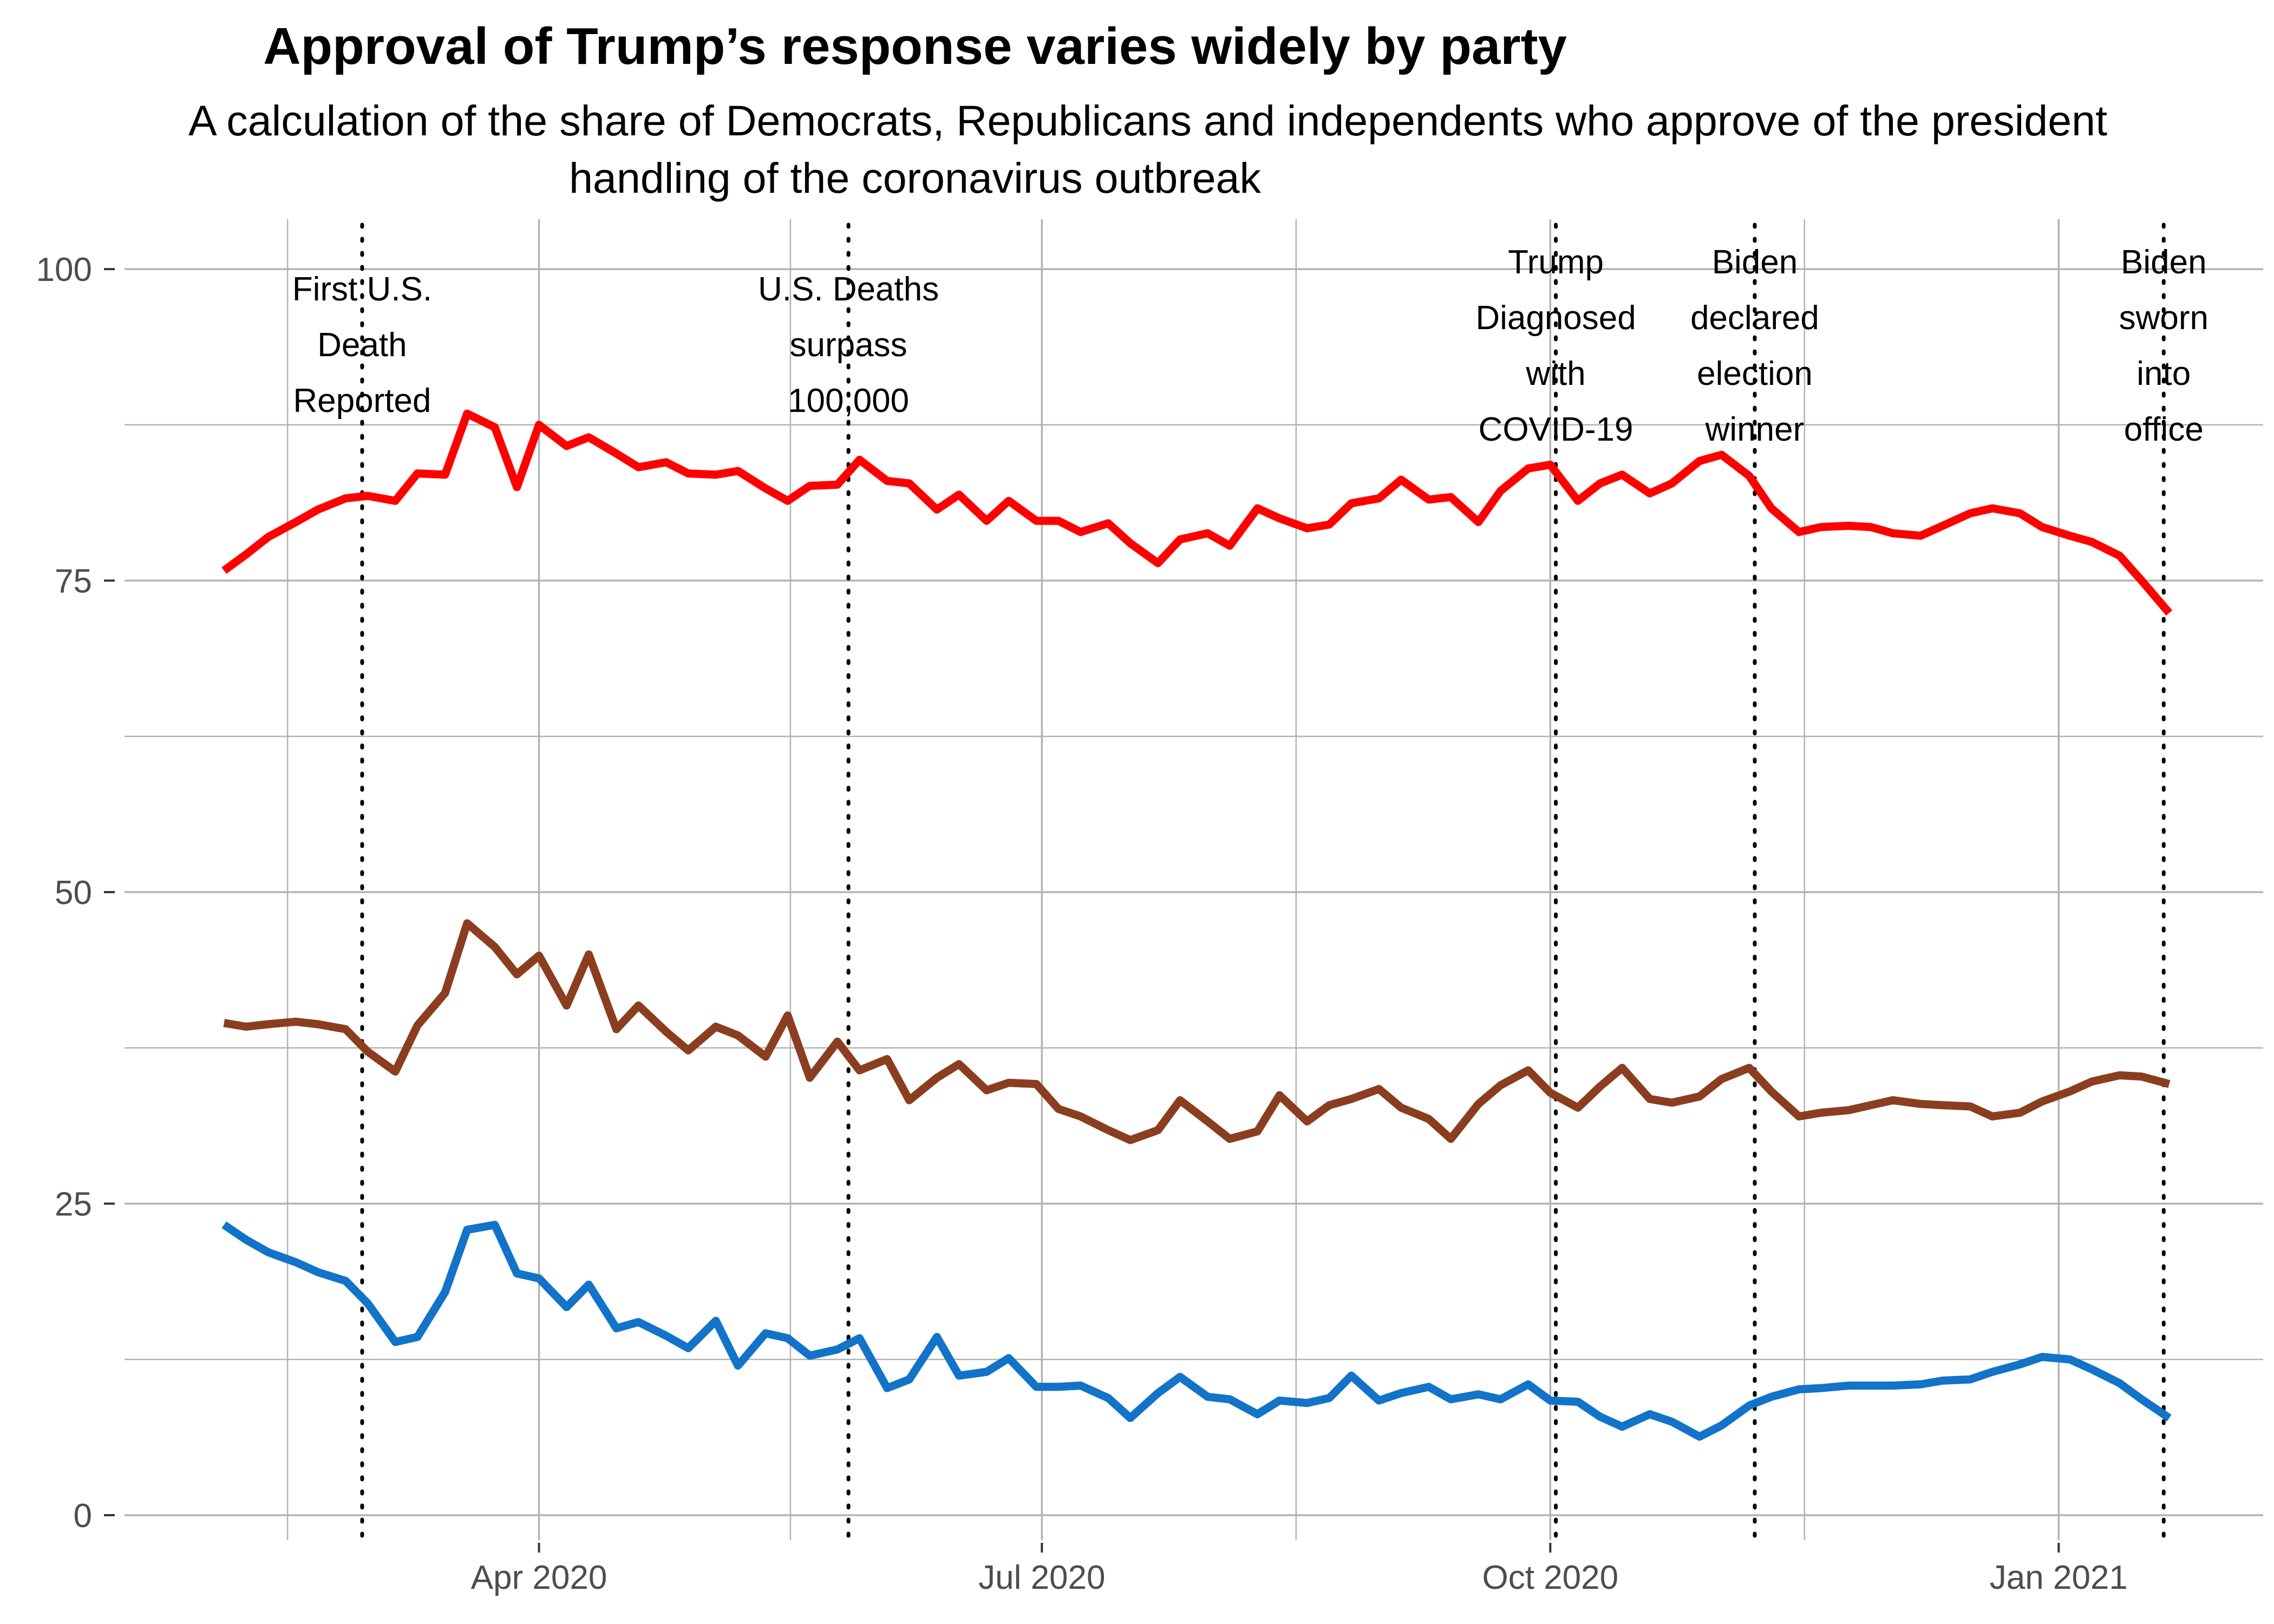  Describe the element at coordinates (849, 289) in the screenshot. I see `event-annotation-line: U.S. Deaths` at that location.